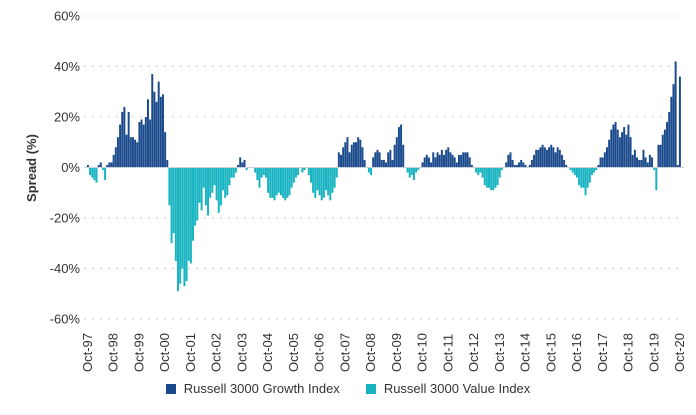 The height and width of the screenshot is (415, 696). What do you see at coordinates (87, 352) in the screenshot?
I see `x-tick-label: Oct-97` at bounding box center [87, 352].